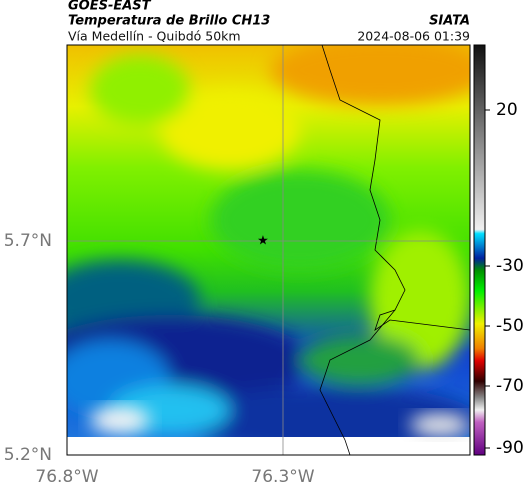 The width and height of the screenshot is (526, 495). Describe the element at coordinates (510, 386) in the screenshot. I see `colorbar-label: -70` at that location.